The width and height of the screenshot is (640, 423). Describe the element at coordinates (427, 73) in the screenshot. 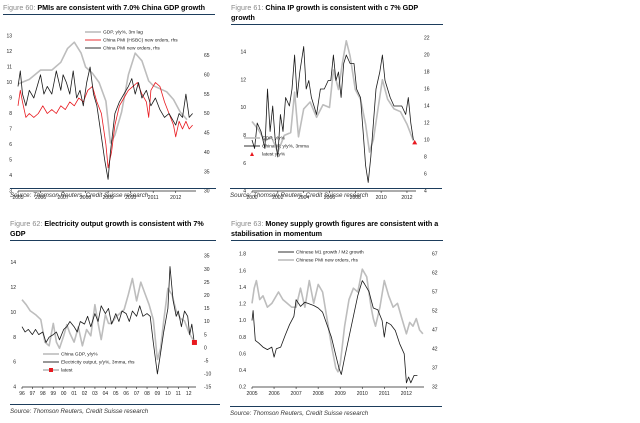

I see `right-y-tick-label: 18` at that location.